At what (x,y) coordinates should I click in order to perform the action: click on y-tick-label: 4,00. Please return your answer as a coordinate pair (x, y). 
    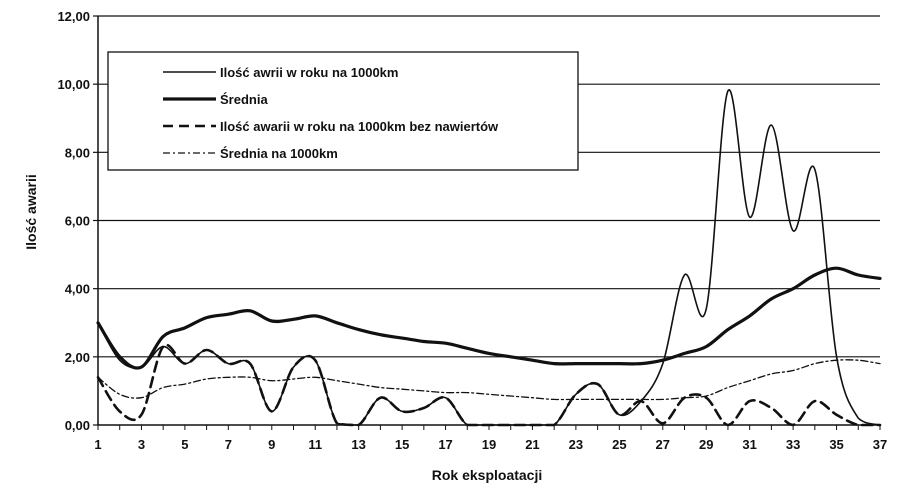
    Looking at the image, I should click on (77, 289).